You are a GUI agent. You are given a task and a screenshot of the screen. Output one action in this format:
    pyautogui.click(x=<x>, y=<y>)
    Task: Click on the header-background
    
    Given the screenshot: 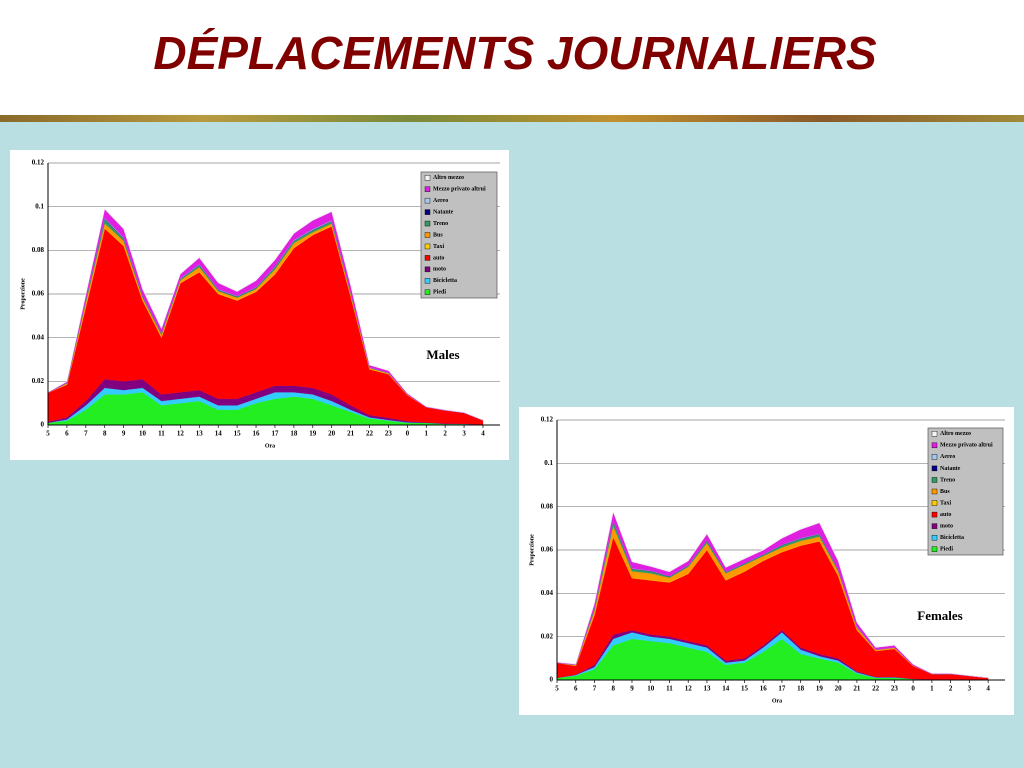 What is the action you would take?
    pyautogui.click(x=512, y=57)
    